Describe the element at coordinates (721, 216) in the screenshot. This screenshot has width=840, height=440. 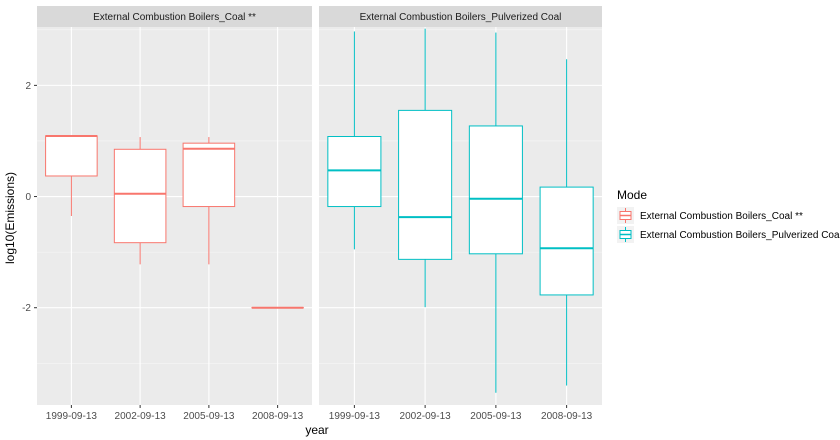
I see `legend-label: External Combustion Boilers_Coal **` at that location.